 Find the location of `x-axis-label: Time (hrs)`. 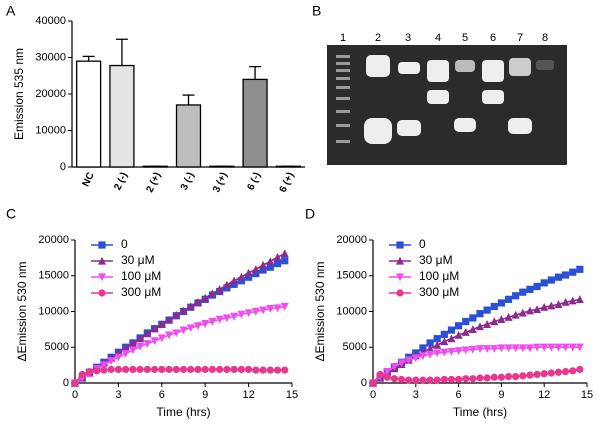

x-axis-label: Time (hrs) is located at coordinates (480, 412).